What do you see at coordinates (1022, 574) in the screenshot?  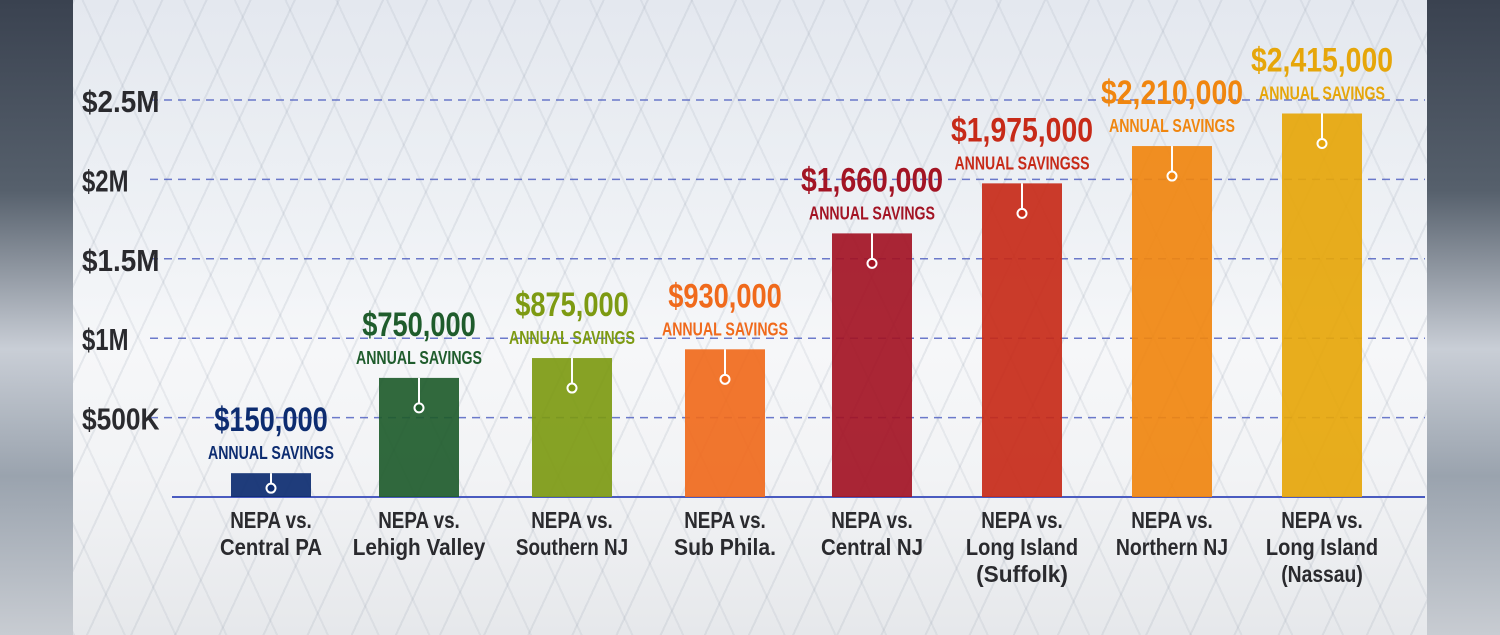 I see `category-label: (Suffolk)` at bounding box center [1022, 574].